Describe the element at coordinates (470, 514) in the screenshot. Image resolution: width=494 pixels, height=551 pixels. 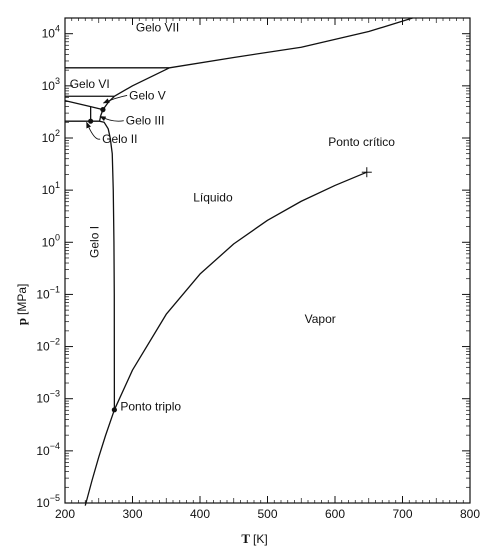
I see `x-tick-label: 800` at that location.